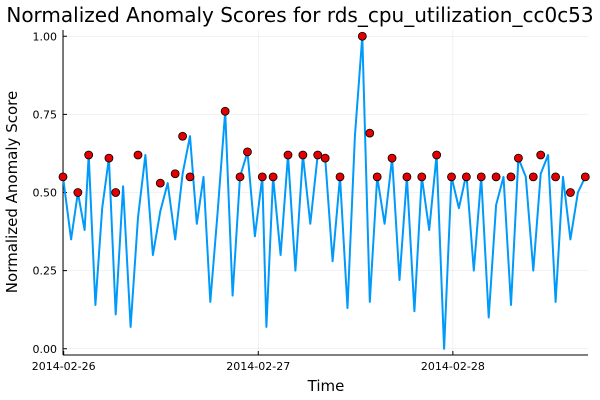 The image size is (600, 400). I want to click on y-tick-label: 0.50, so click(45, 193).